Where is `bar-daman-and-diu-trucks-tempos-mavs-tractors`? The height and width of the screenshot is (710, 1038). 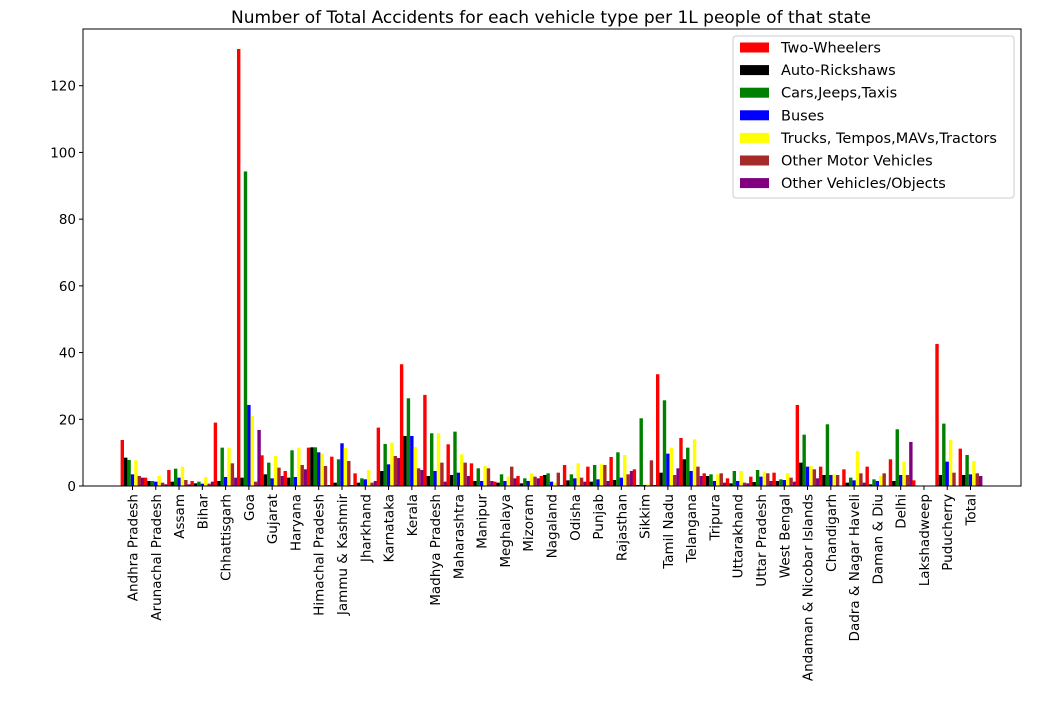 bar-daman-and-diu-trucks-tempos-mavs-tractors is located at coordinates (881, 480).